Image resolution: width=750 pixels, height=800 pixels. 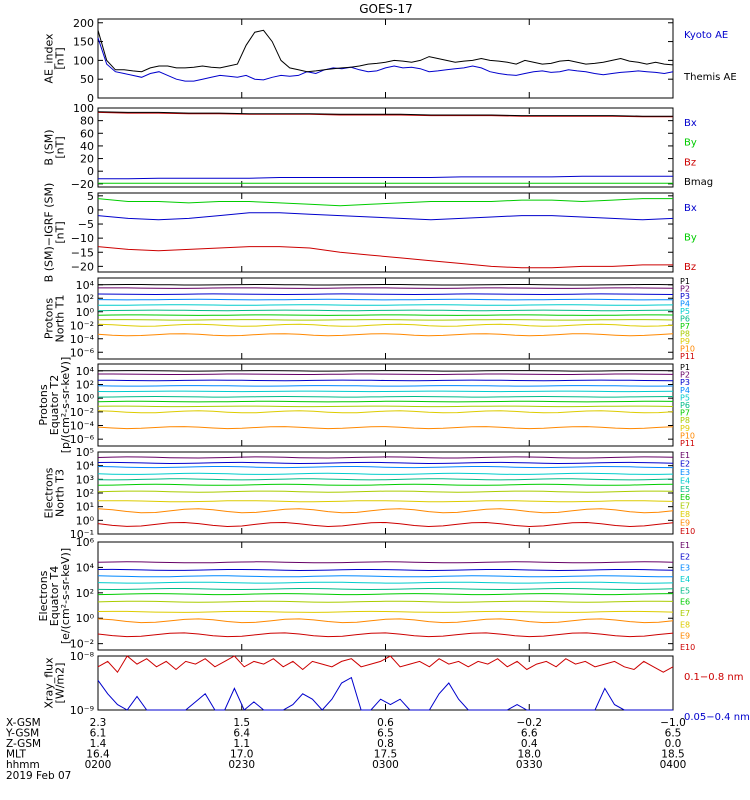 What do you see at coordinates (385, 594) in the screenshot?
I see `series-line-e6` at bounding box center [385, 594].